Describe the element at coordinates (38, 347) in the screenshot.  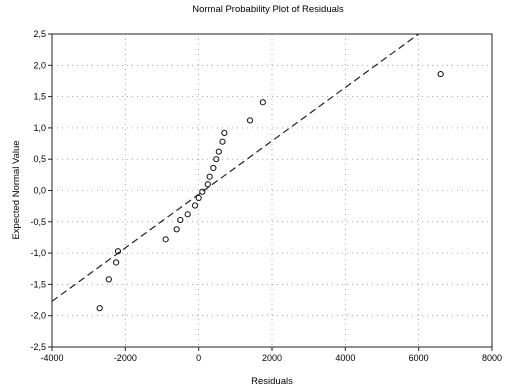
I see `y-tick-label: -2,5` at that location.